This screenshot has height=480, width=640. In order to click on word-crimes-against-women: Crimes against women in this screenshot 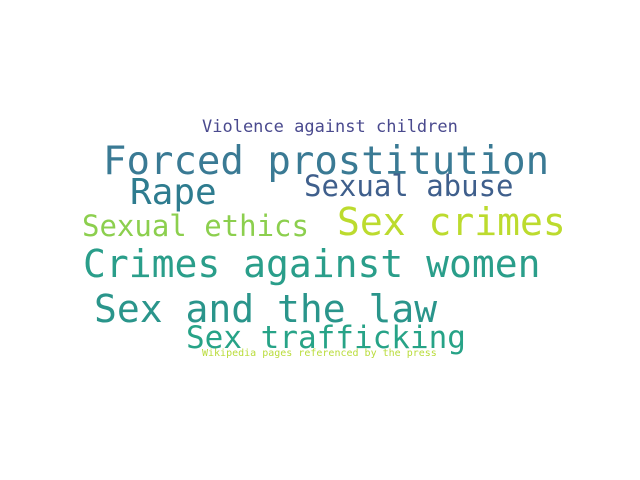, I will do `click(312, 264)`.